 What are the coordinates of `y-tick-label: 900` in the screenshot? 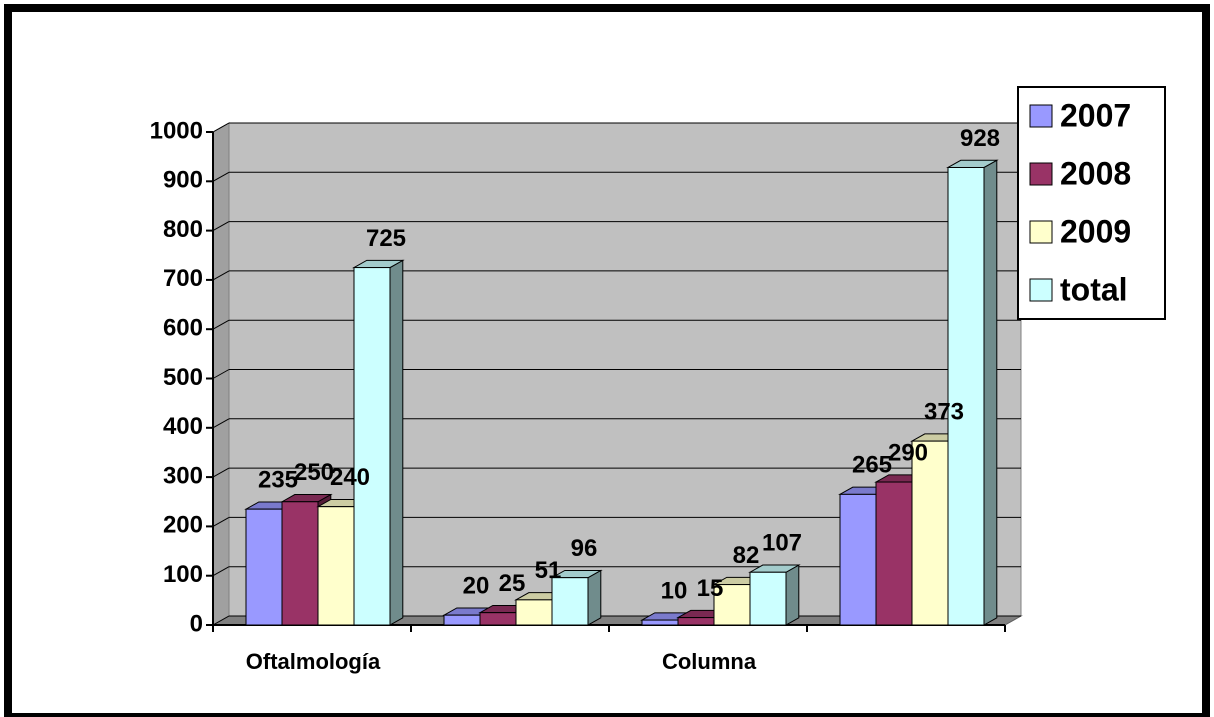 It's located at (183, 180).